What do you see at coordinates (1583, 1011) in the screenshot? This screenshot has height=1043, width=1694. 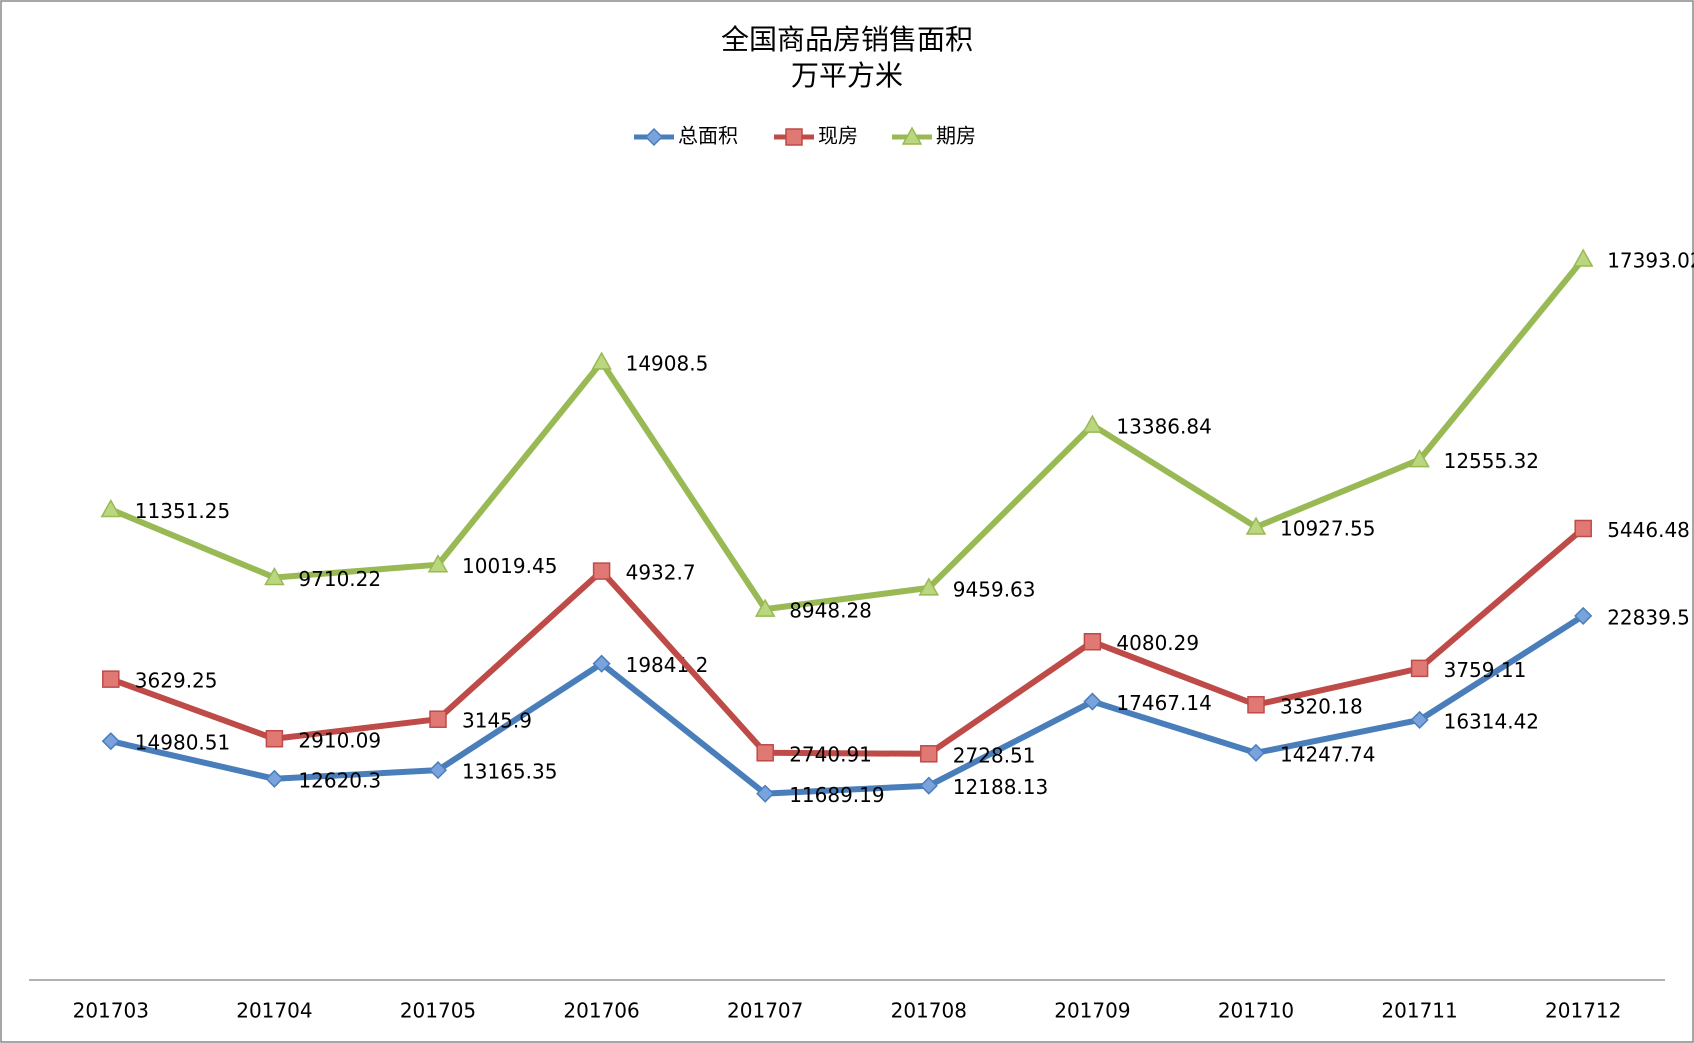 I see `x-tick-label: 201712` at bounding box center [1583, 1011].